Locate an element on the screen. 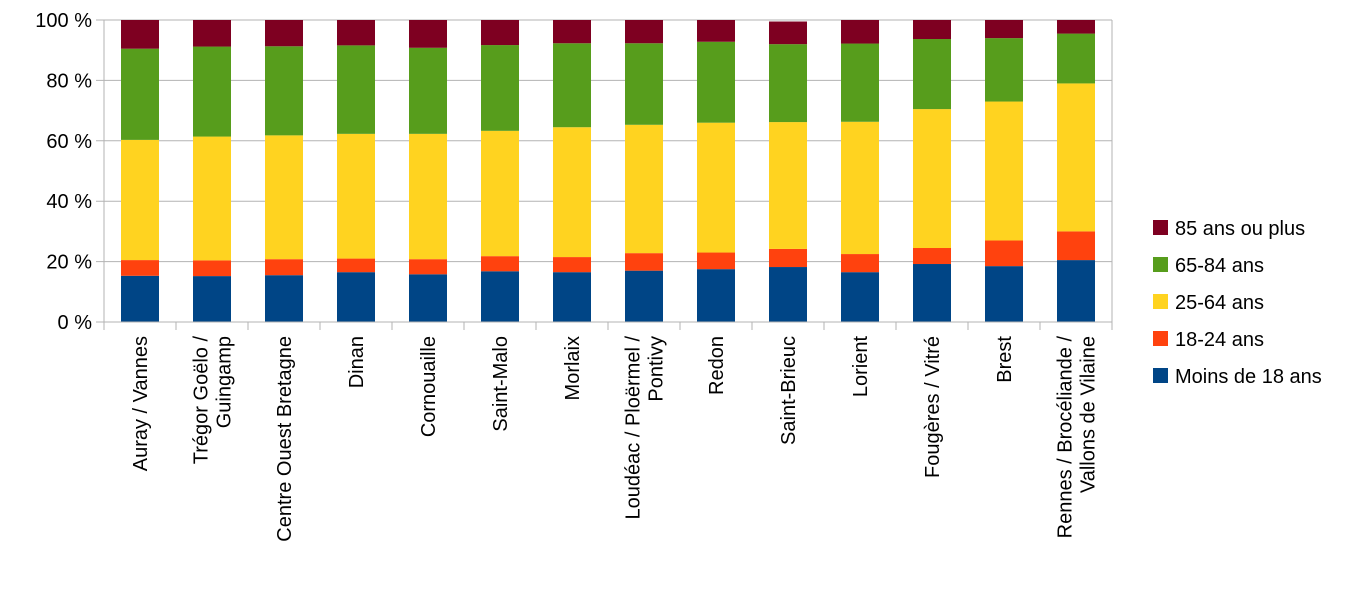 The width and height of the screenshot is (1367, 604). legend-label: 25-64 ans is located at coordinates (1219, 303).